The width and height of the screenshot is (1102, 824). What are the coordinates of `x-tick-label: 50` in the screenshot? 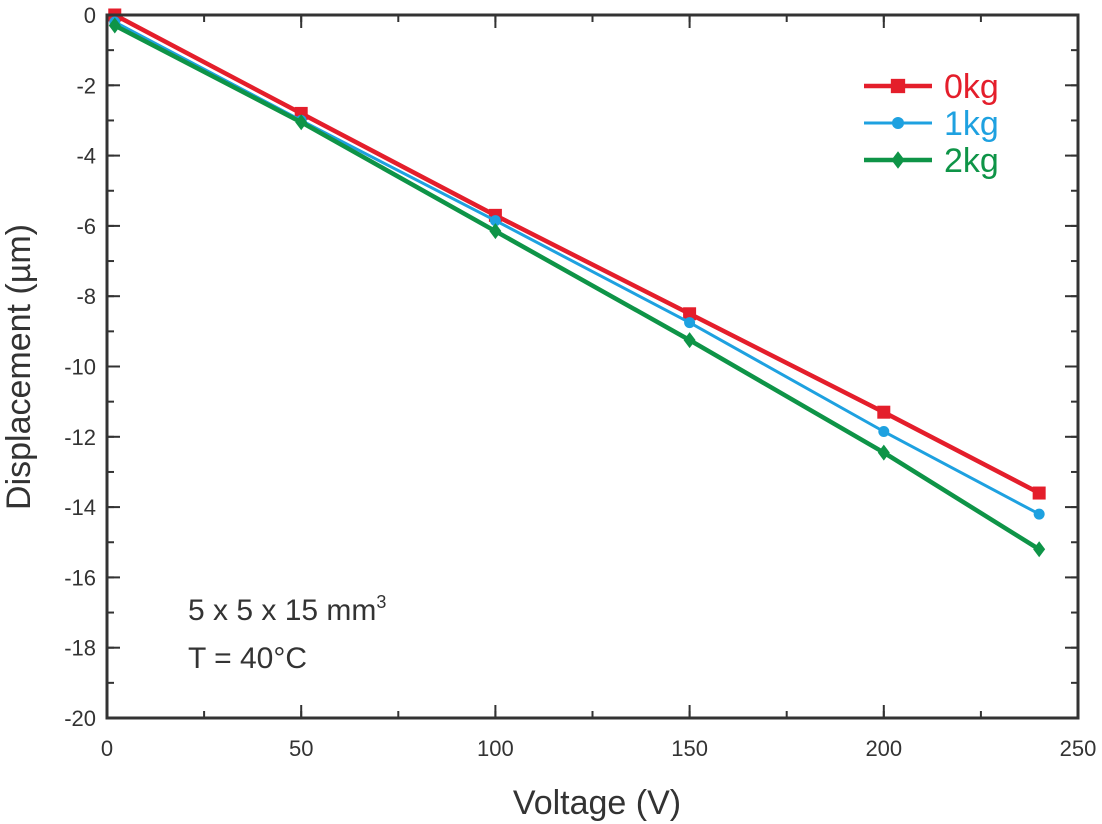 It's located at (301, 748).